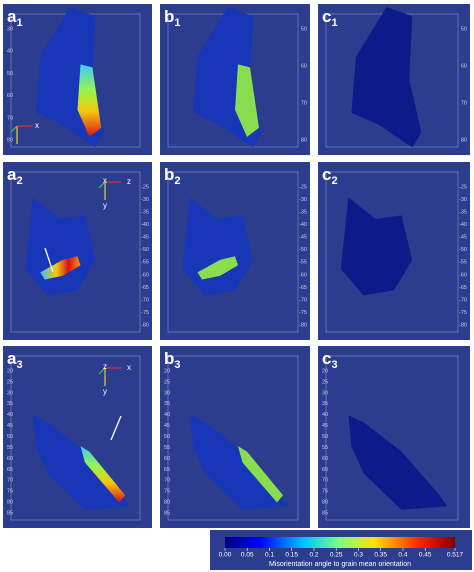 Image resolution: width=474 pixels, height=572 pixels. What do you see at coordinates (303, 288) in the screenshot?
I see `axis-tick-label: -65` at bounding box center [303, 288].